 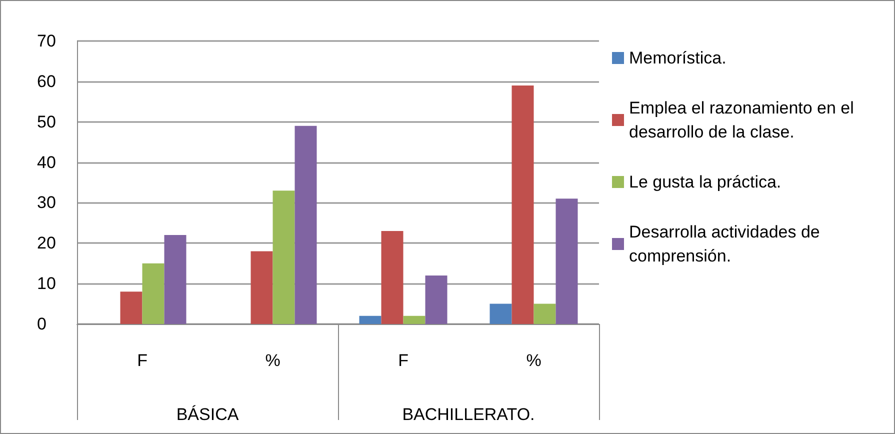 What do you see at coordinates (46, 202) in the screenshot?
I see `y-tick-label: 30` at bounding box center [46, 202].